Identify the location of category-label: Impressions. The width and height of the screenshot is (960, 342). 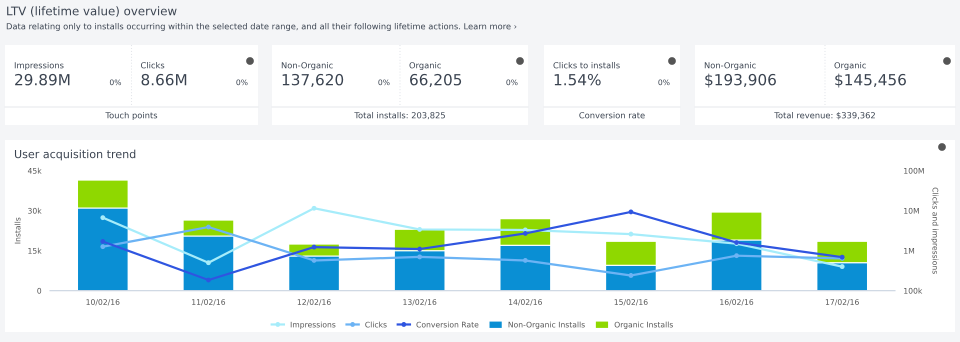
(39, 66).